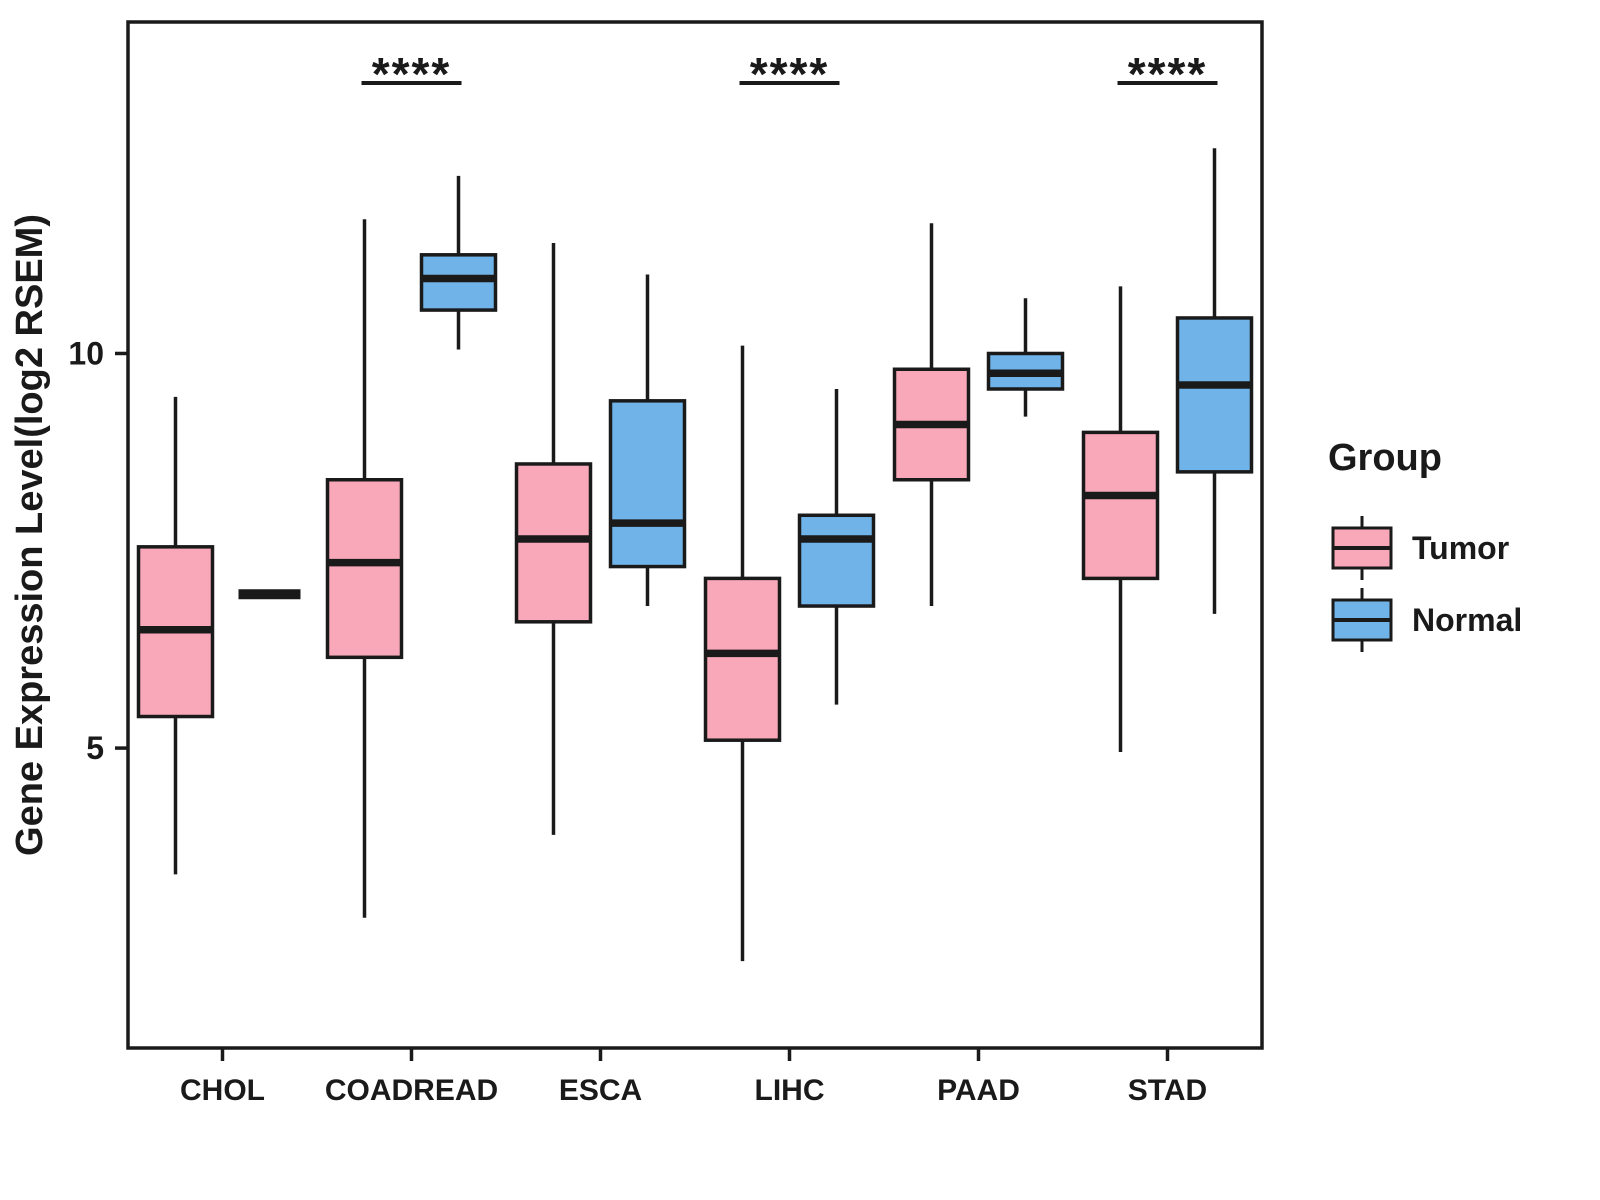  I want to click on box-normal-coadread, so click(458, 282).